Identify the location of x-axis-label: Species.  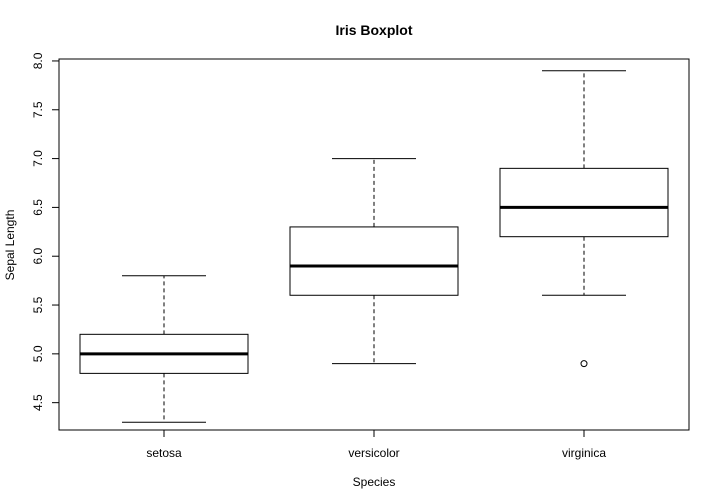
(374, 482).